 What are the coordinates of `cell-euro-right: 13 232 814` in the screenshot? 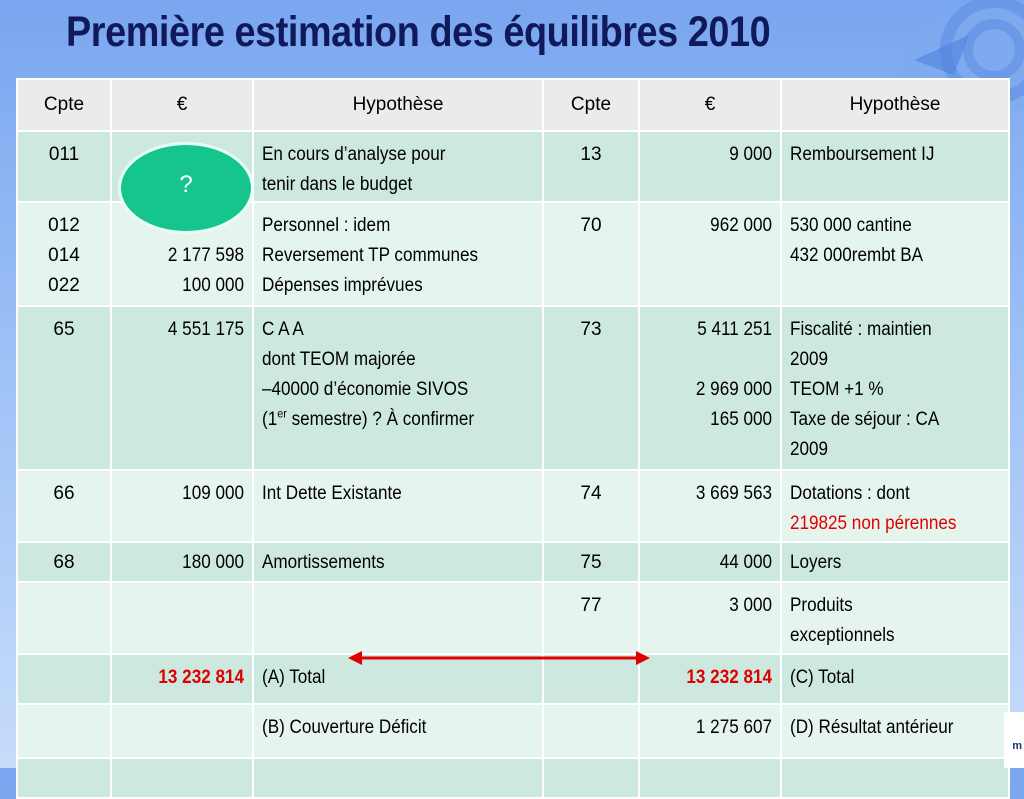 It's located at (710, 679).